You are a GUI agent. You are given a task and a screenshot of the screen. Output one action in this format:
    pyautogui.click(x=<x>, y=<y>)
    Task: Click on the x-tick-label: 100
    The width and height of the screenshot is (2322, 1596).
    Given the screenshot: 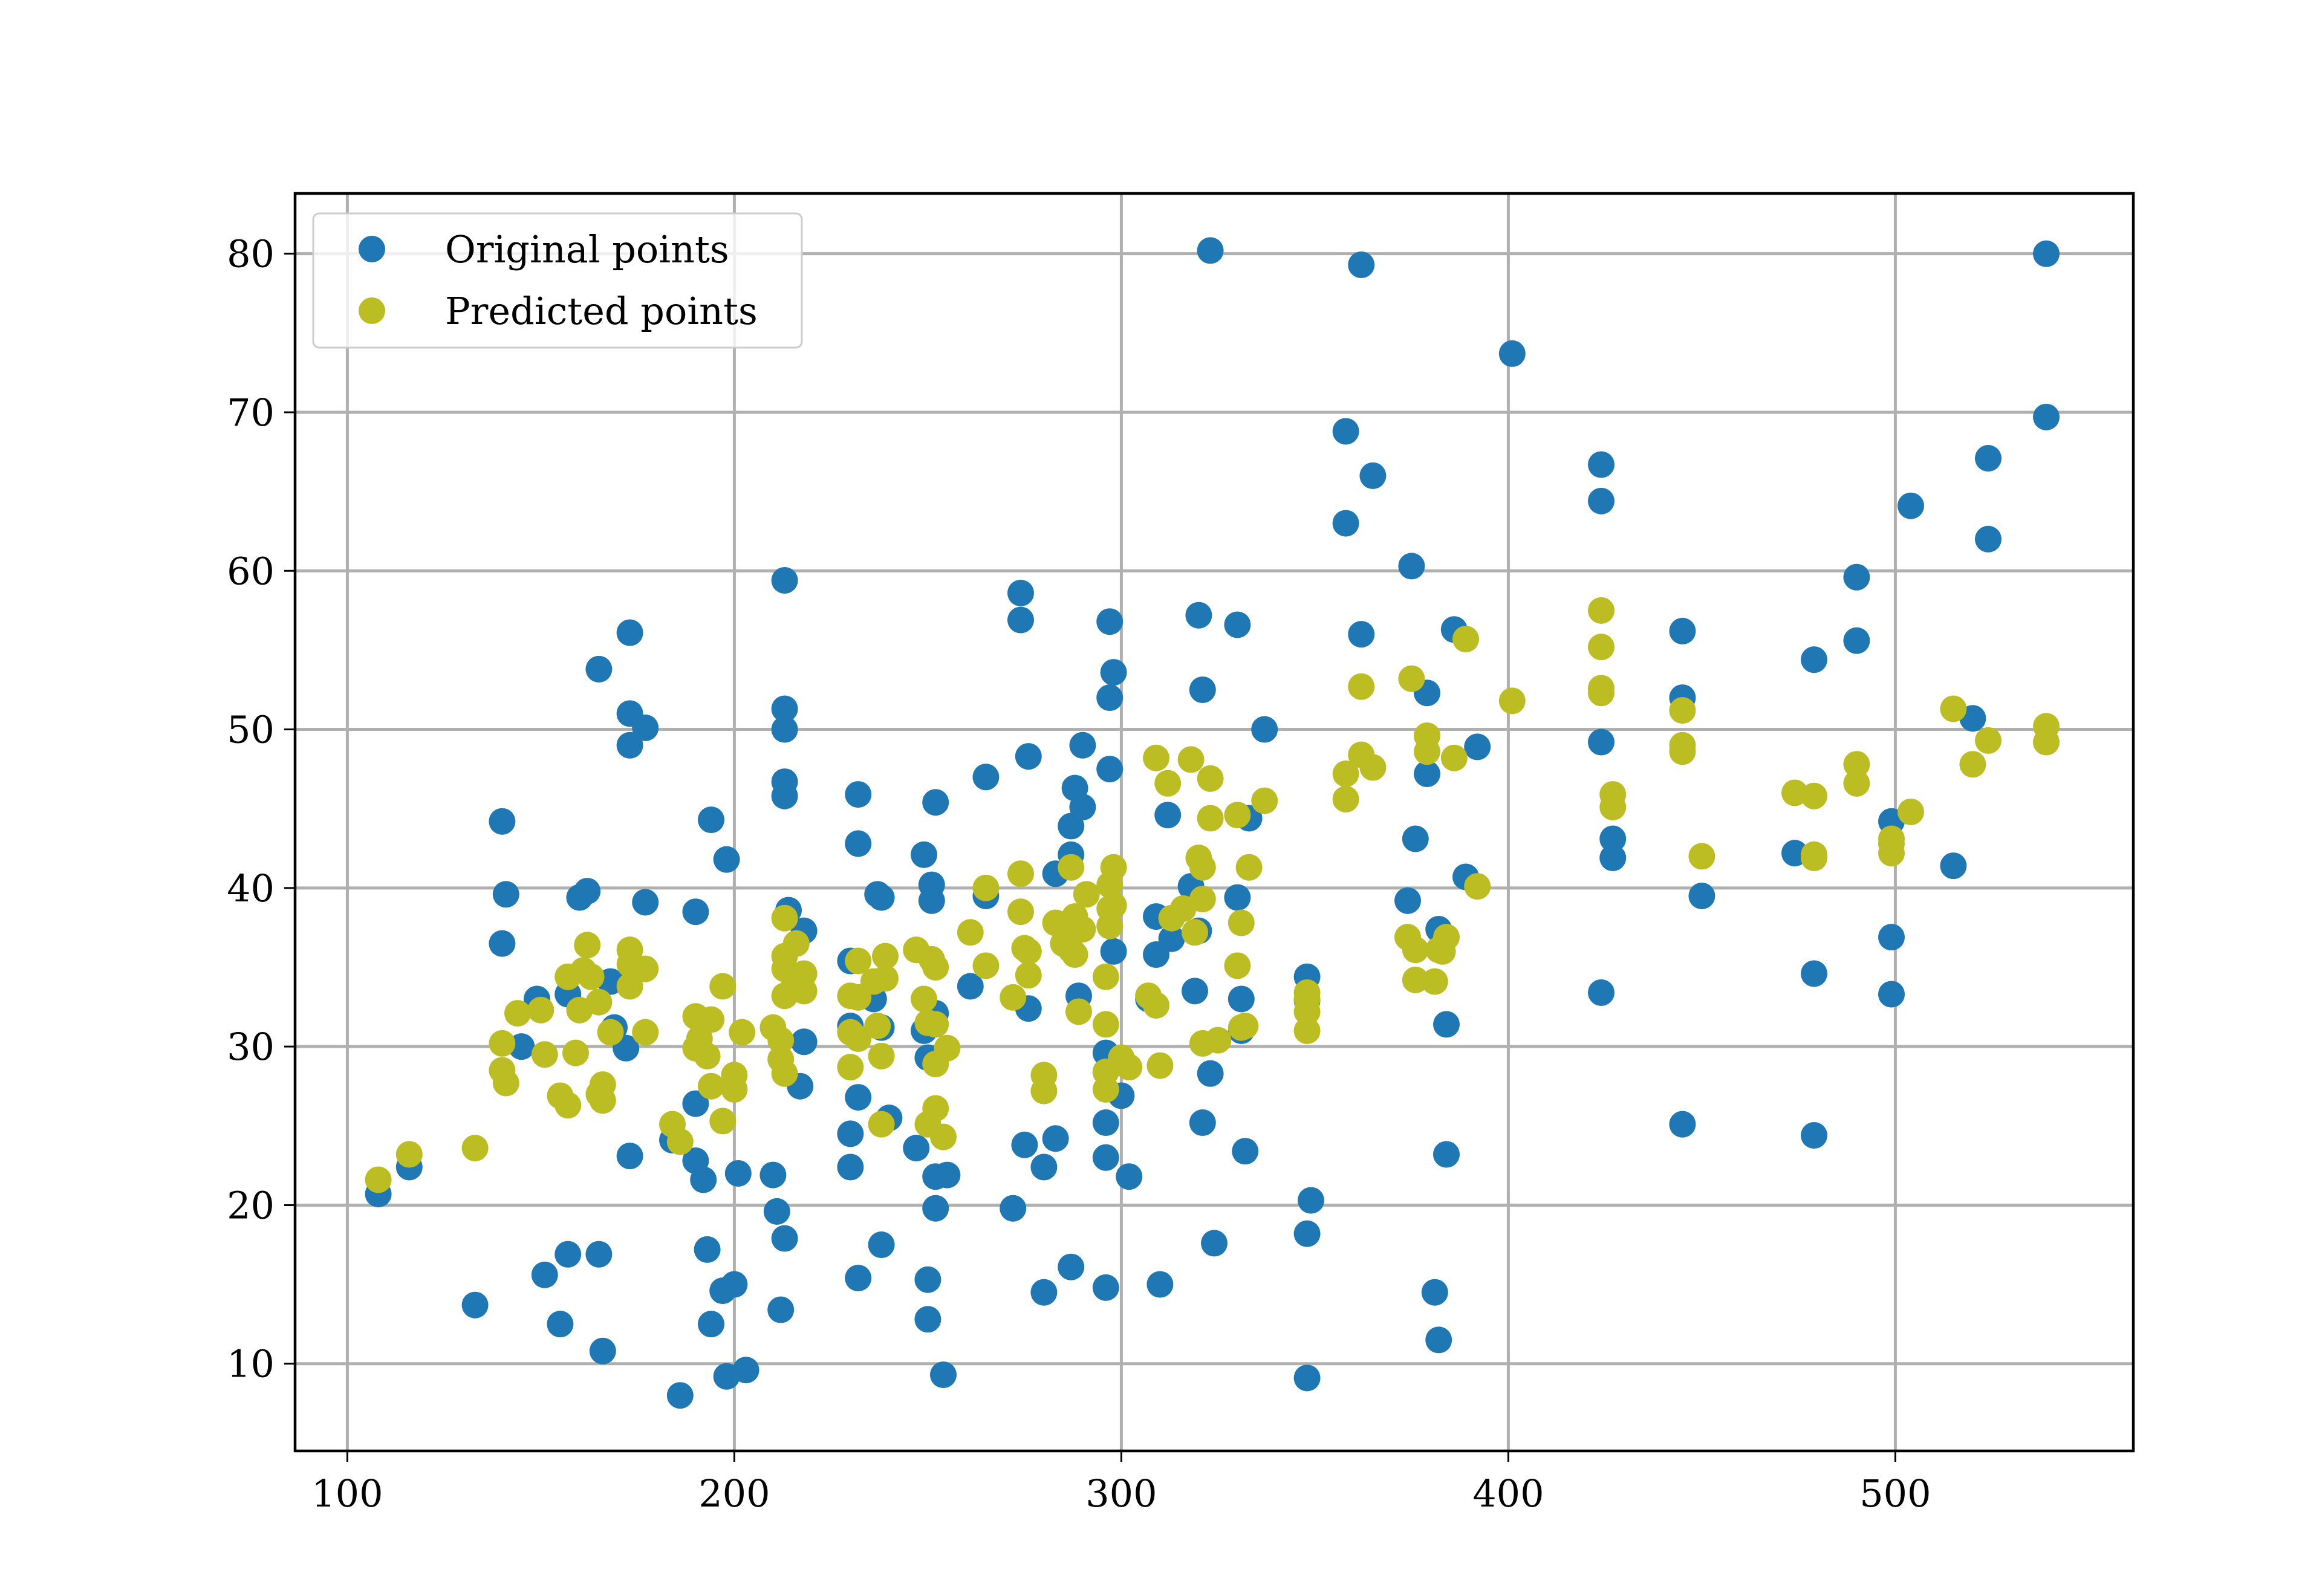 What is the action you would take?
    pyautogui.click(x=347, y=1493)
    